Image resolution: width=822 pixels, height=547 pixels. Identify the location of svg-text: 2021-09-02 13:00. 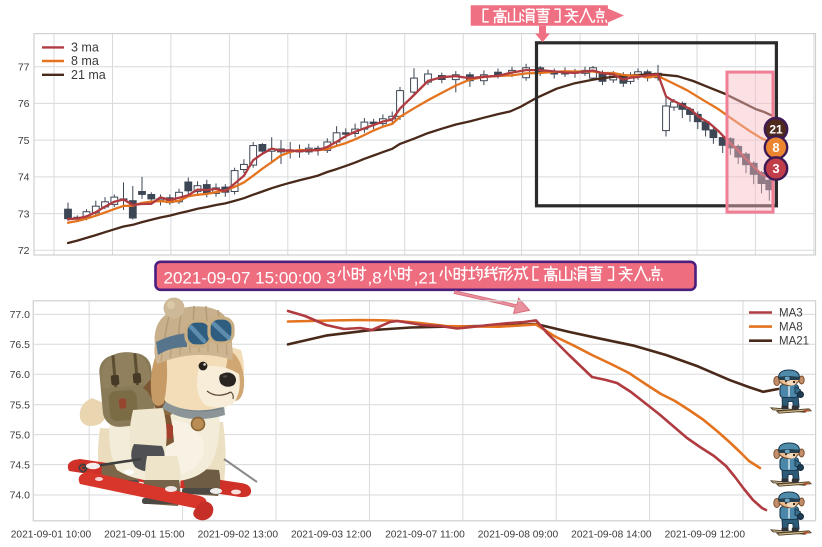
(238, 535).